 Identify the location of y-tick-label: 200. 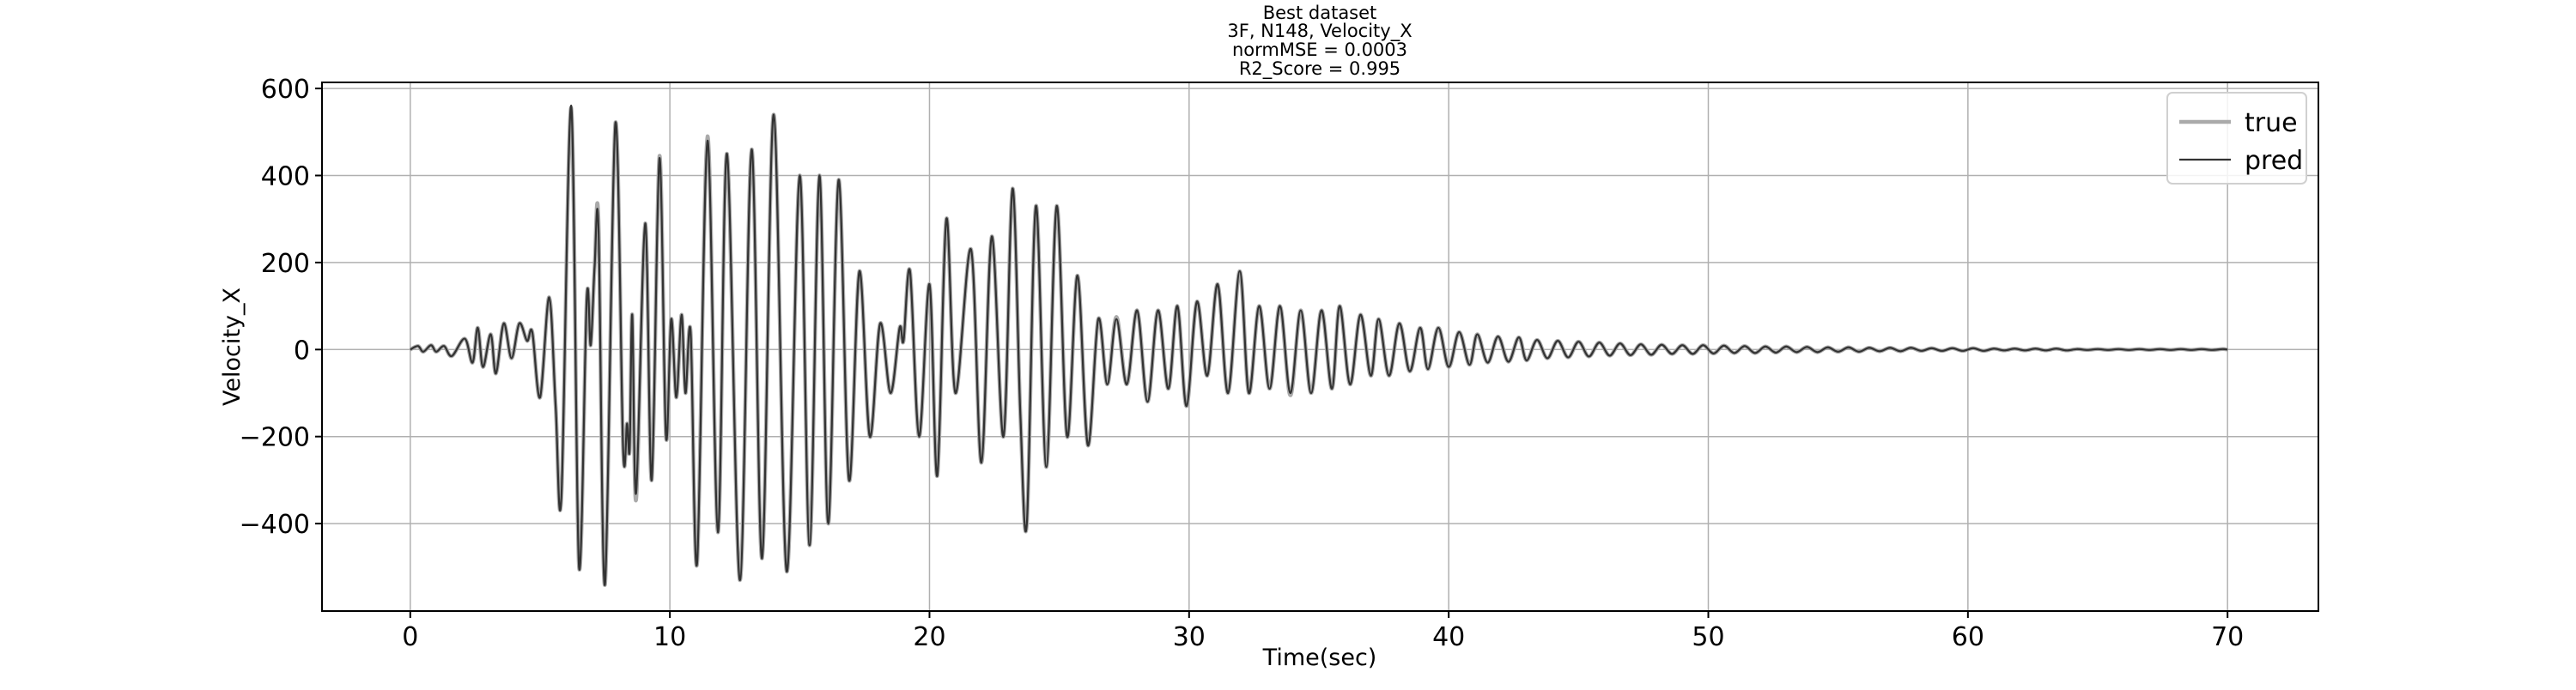
(285, 264).